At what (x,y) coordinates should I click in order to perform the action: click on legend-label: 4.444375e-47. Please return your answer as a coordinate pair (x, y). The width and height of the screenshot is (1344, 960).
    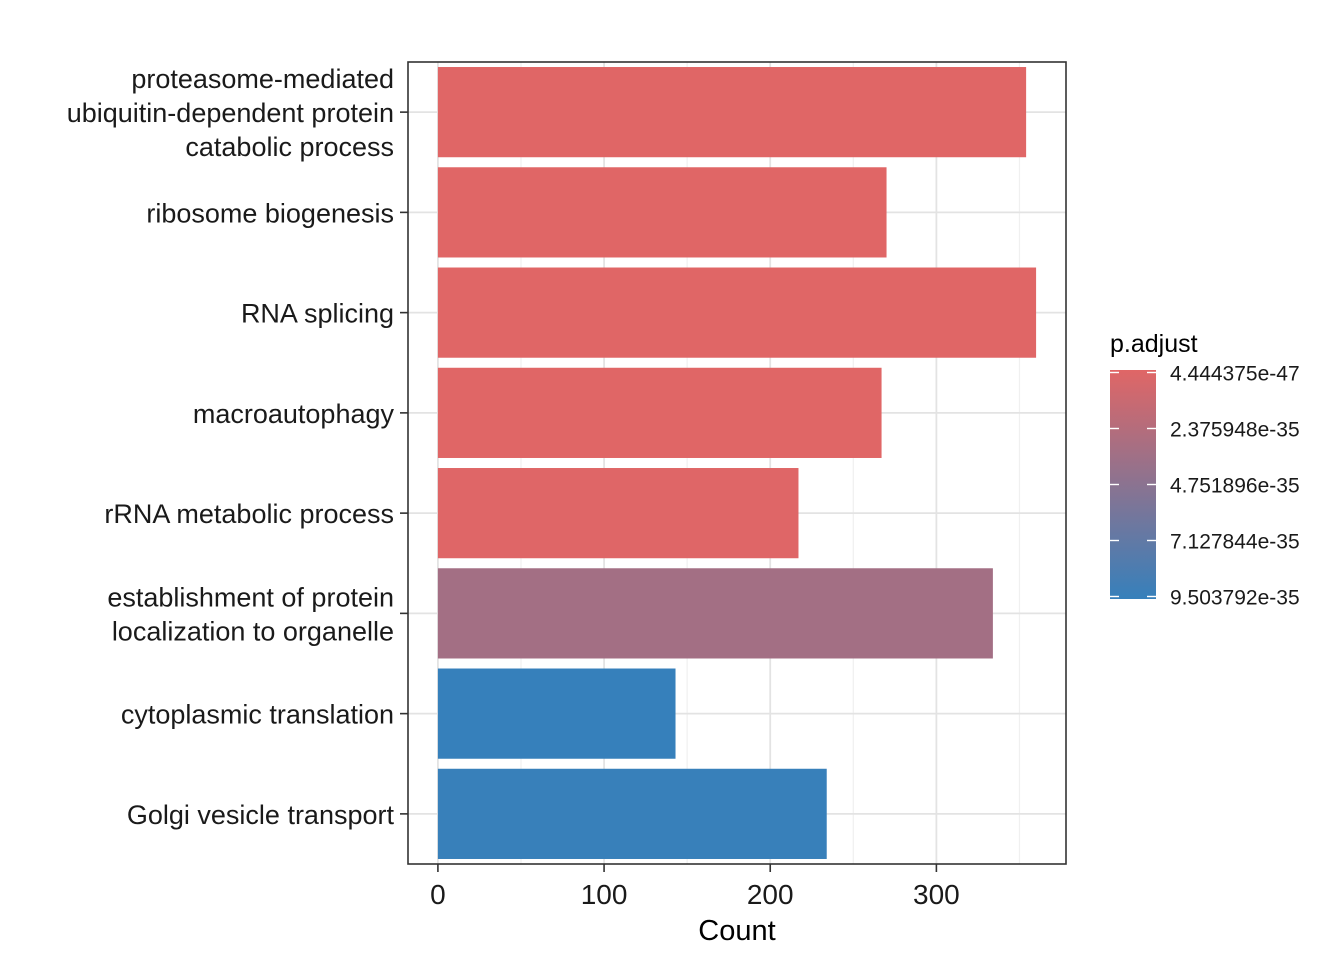
    Looking at the image, I should click on (1235, 374).